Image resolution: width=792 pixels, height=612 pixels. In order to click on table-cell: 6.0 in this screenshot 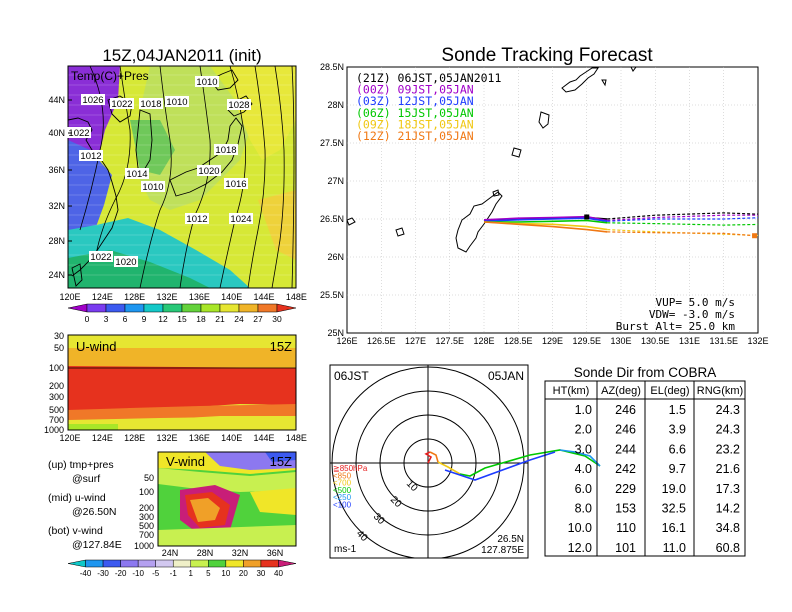, I will do `click(583, 489)`.